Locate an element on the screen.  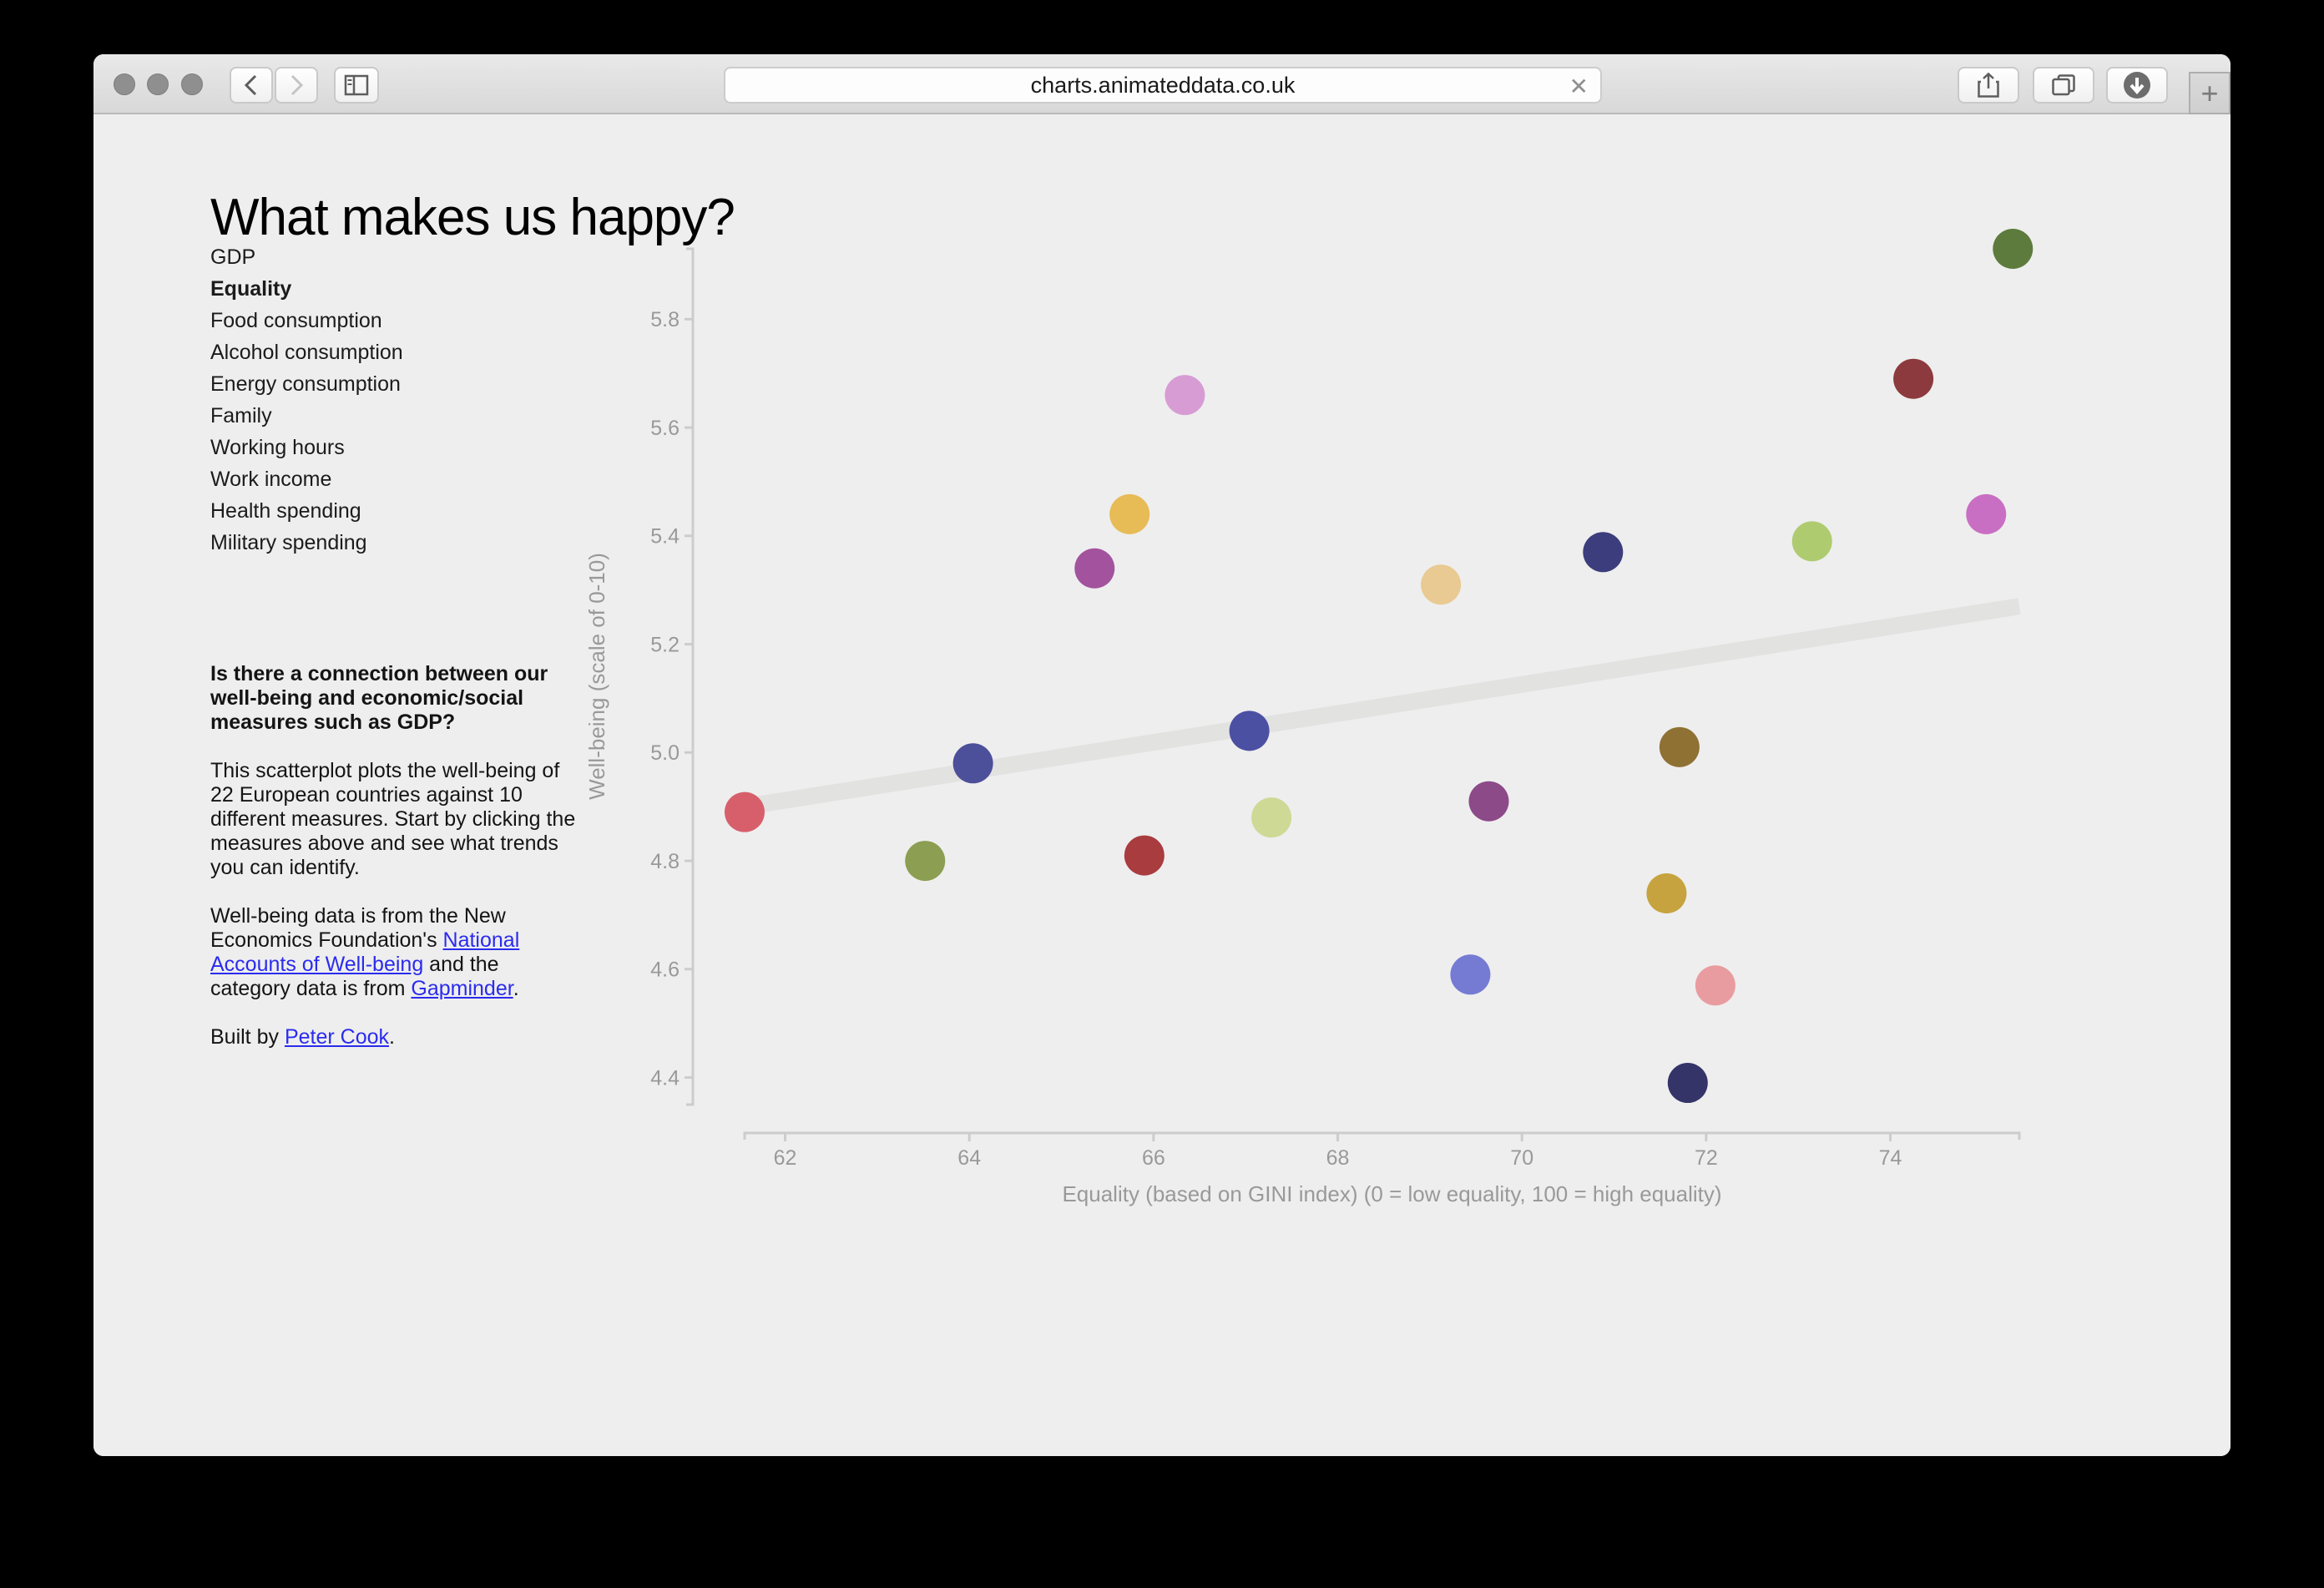
y-tick-label: 5.8 is located at coordinates (665, 320).